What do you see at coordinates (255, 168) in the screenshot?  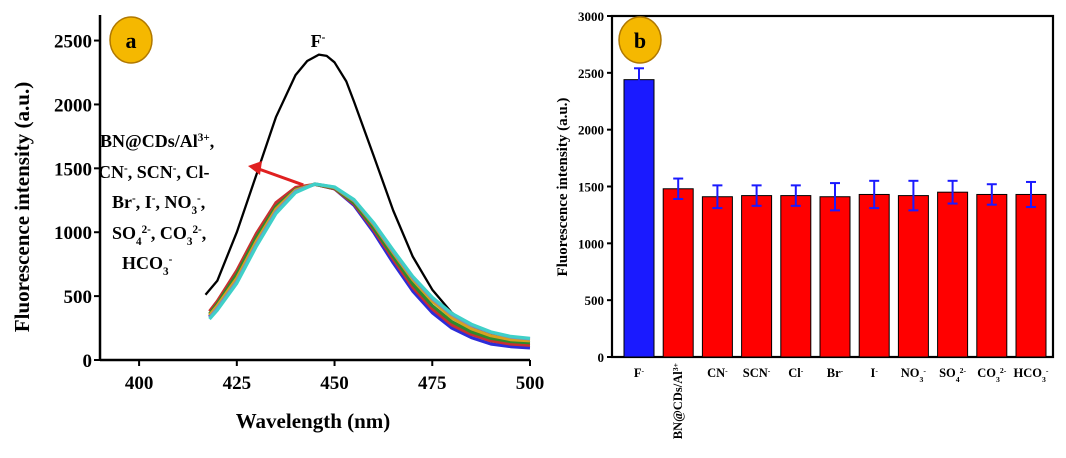 I see `annotation-arrowhead` at bounding box center [255, 168].